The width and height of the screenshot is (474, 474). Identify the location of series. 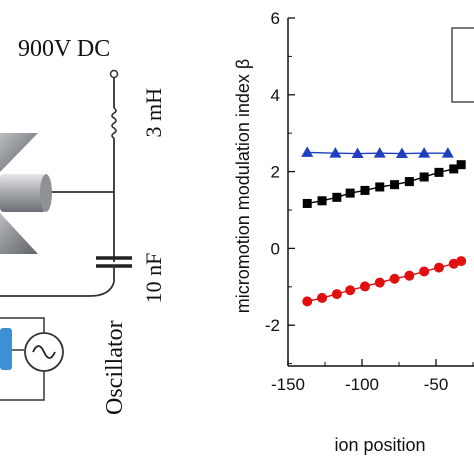
(384, 226).